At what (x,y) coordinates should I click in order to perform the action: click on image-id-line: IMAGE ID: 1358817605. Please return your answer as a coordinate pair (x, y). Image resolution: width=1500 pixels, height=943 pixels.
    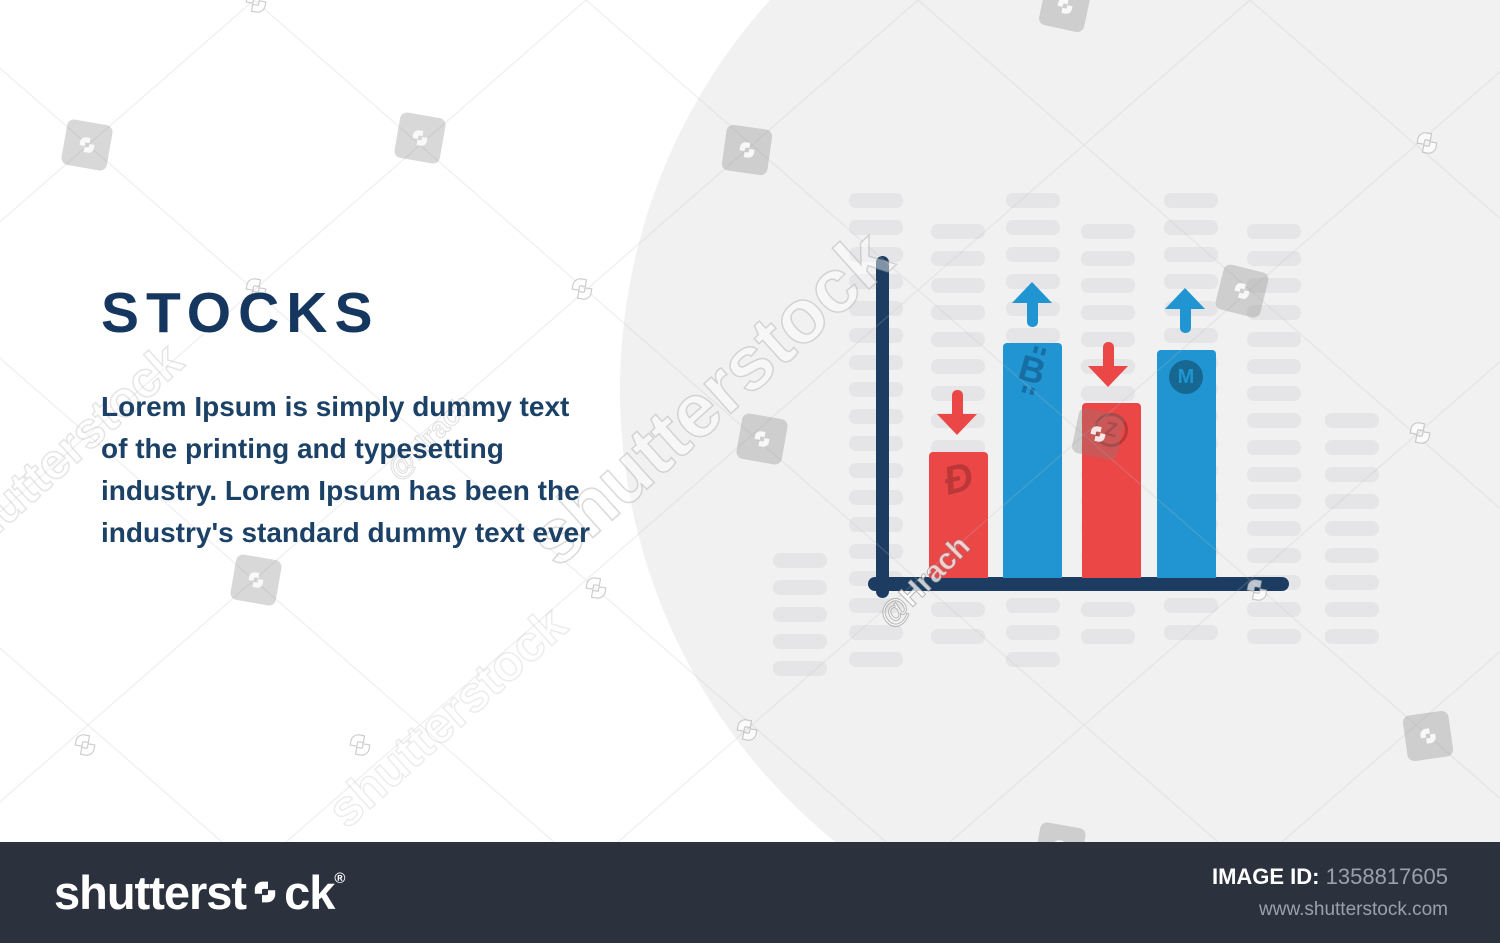
    Looking at the image, I should click on (1330, 877).